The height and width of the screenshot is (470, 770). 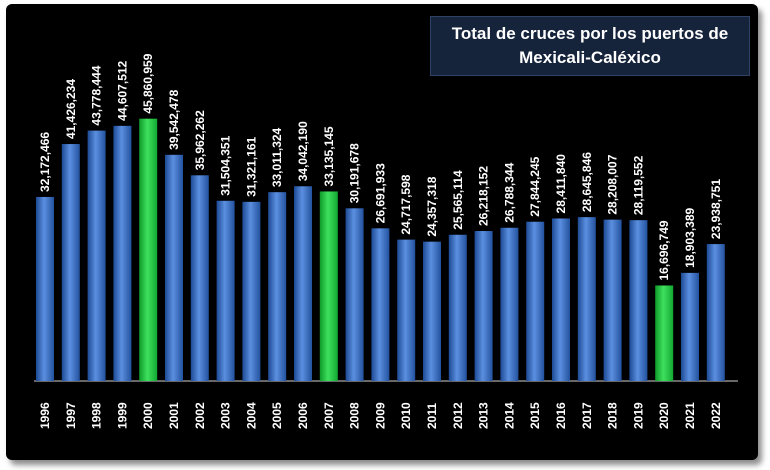 What do you see at coordinates (690, 237) in the screenshot?
I see `value-label-2021: 18,903,389` at bounding box center [690, 237].